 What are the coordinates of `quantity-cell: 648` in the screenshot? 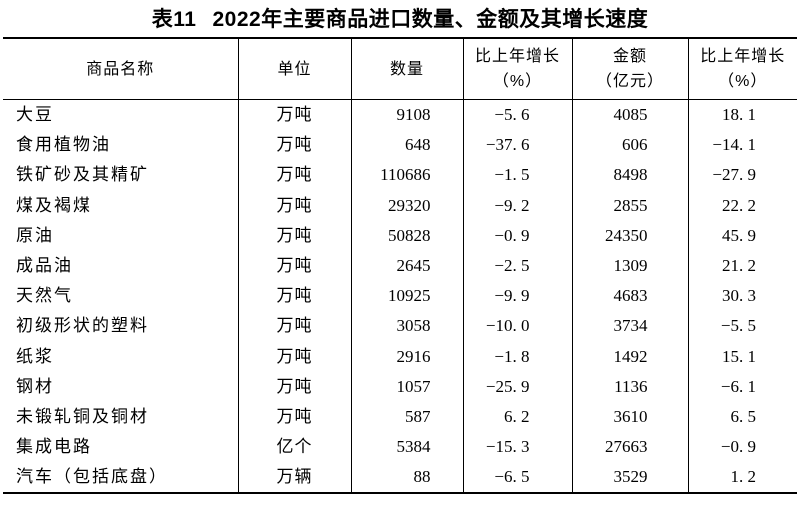 It's located at (407, 145).